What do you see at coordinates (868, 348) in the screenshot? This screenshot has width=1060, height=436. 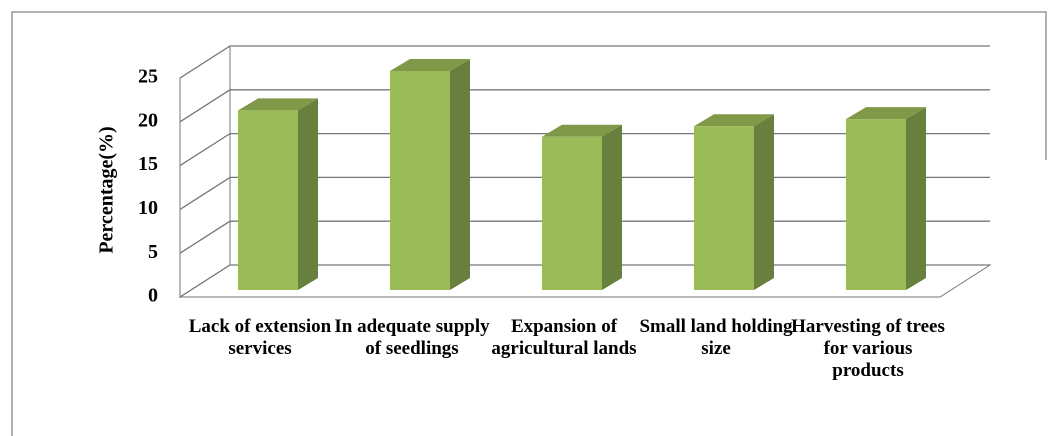 I see `x-tick-label: Harvesting of trees for various products` at bounding box center [868, 348].